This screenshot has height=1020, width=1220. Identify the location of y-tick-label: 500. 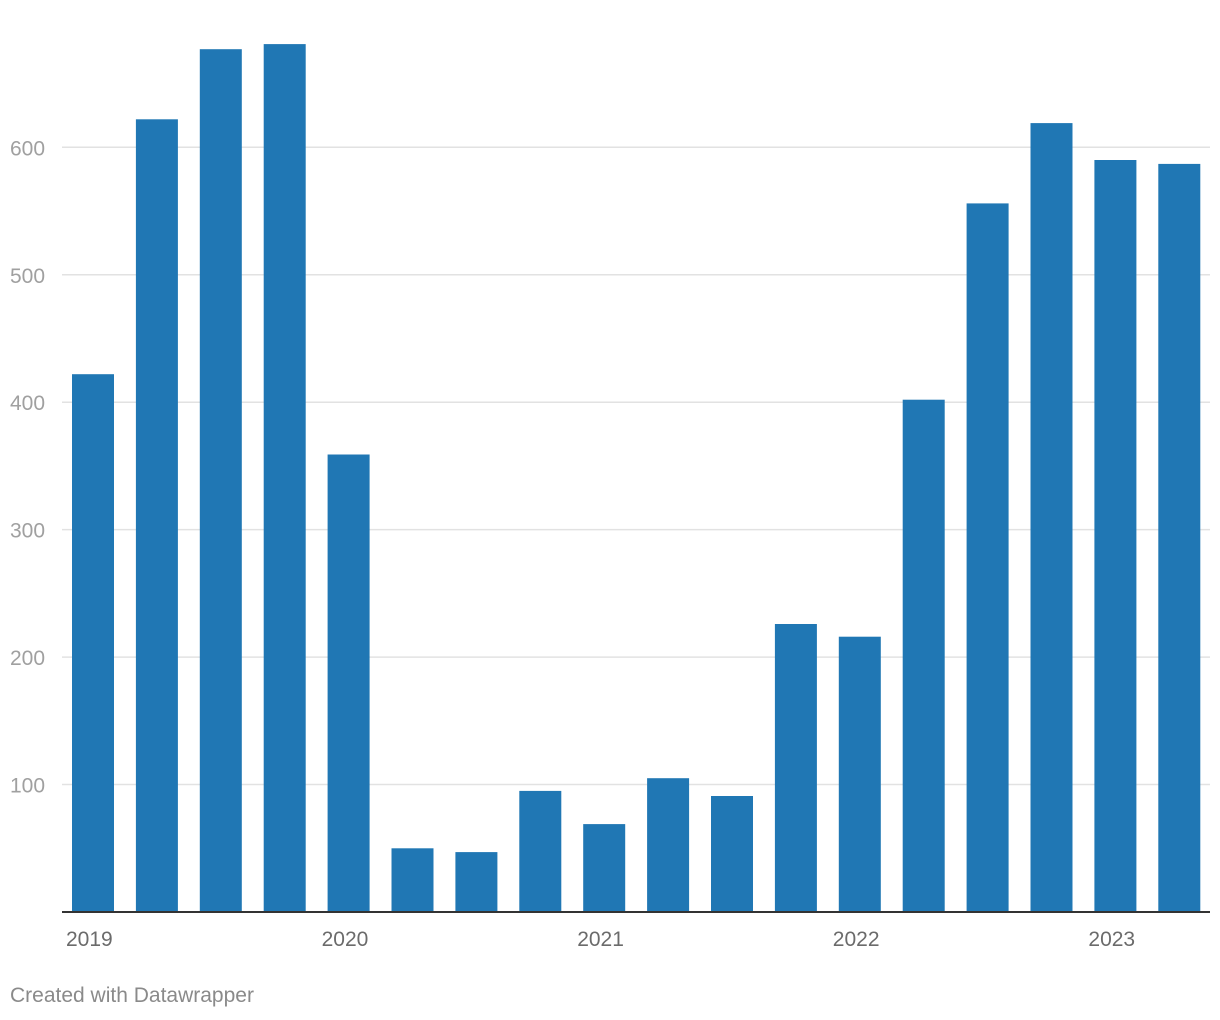
(27, 276).